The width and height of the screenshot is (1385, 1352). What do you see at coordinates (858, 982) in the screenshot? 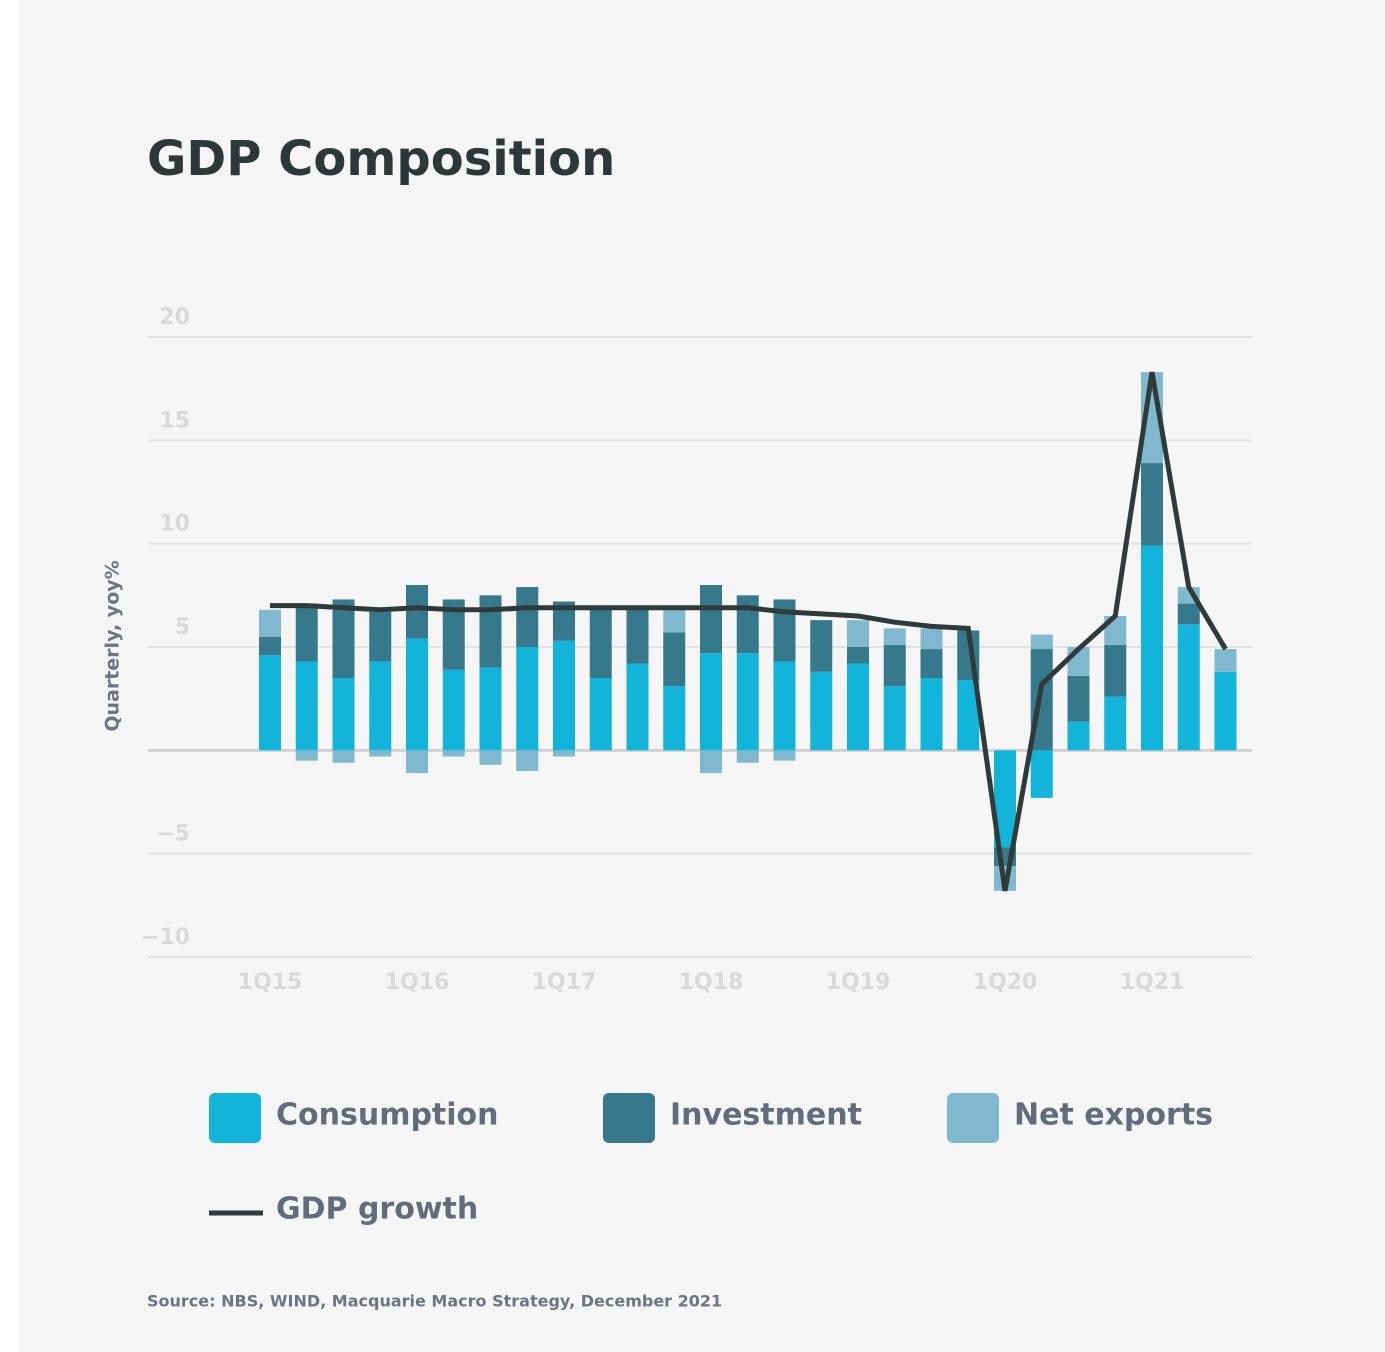
I see `x-tick-label: 1Q19` at bounding box center [858, 982].